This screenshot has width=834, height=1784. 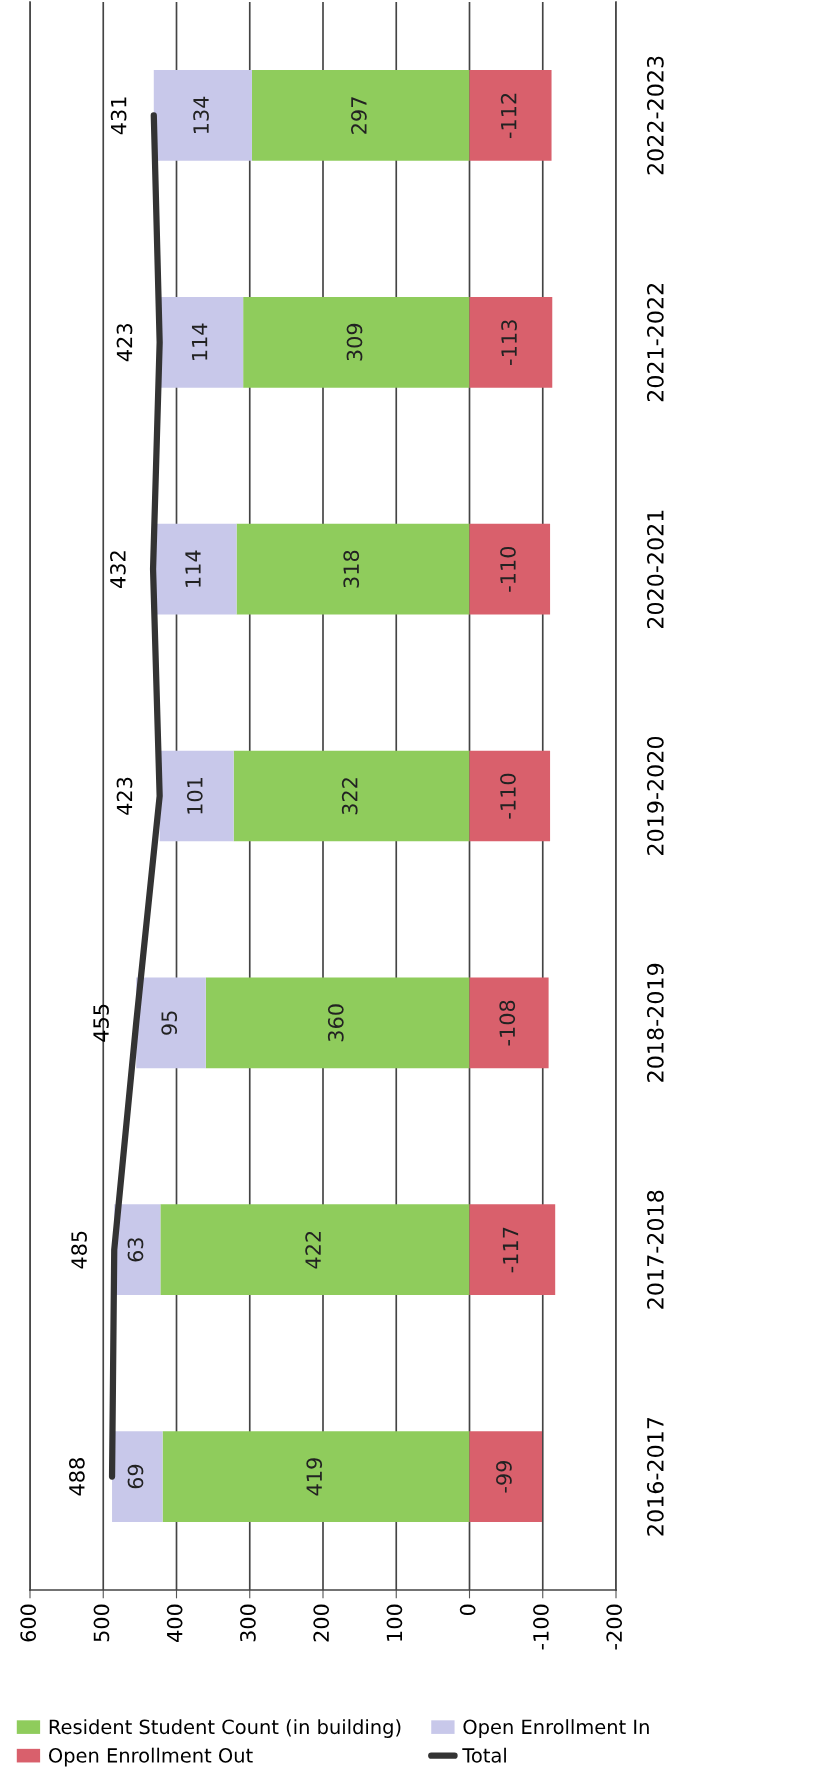 I want to click on data-label: 360, so click(x=335, y=1023).